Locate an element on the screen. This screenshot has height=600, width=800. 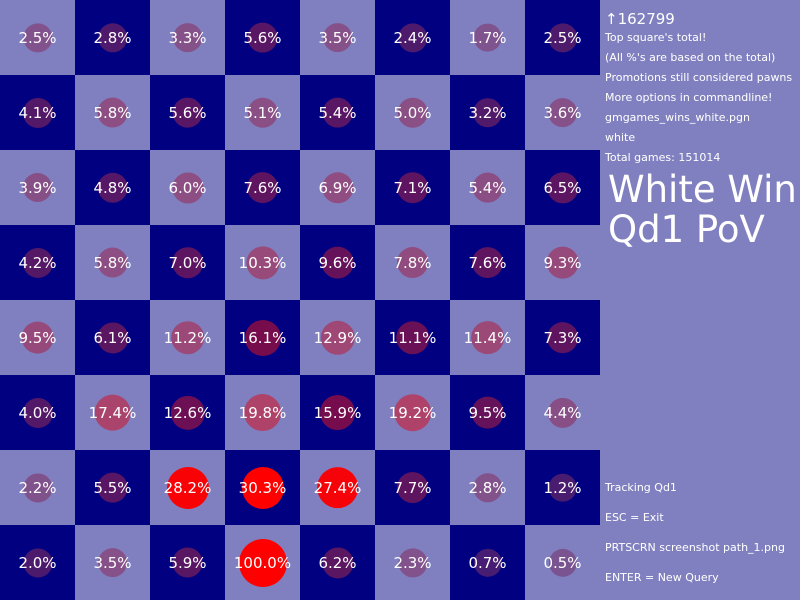
board-square: 6.1% is located at coordinates (112, 337).